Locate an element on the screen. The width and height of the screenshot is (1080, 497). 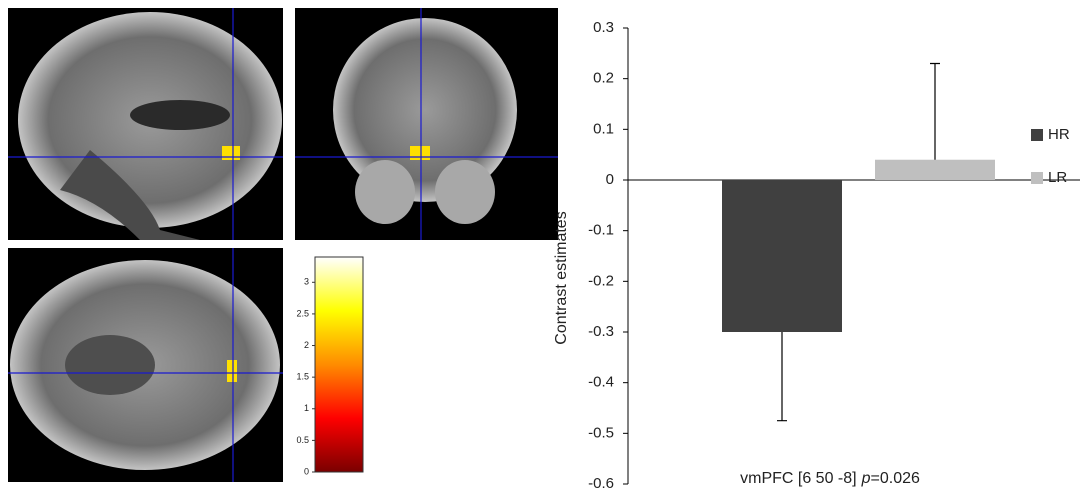
y-tick-label: 0.1 is located at coordinates (603, 128).